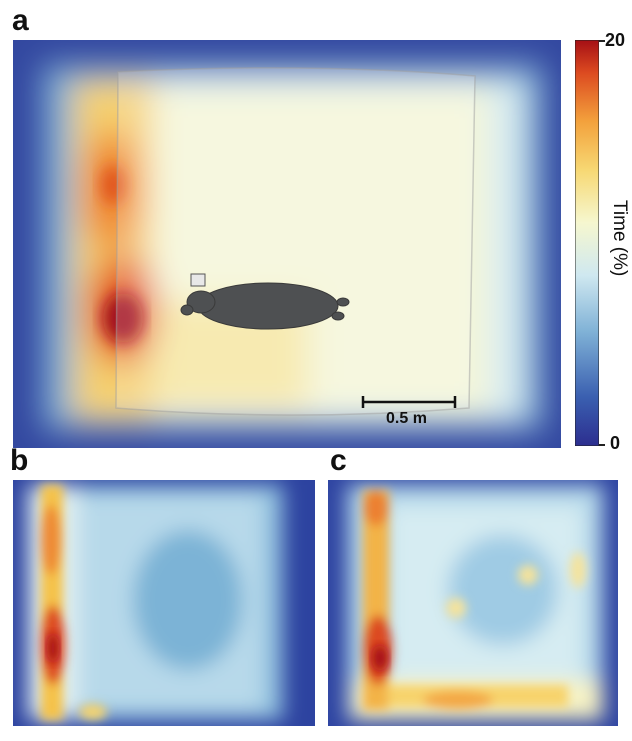  Describe the element at coordinates (615, 40) in the screenshot. I see `colorbar-max-label: 20` at that location.